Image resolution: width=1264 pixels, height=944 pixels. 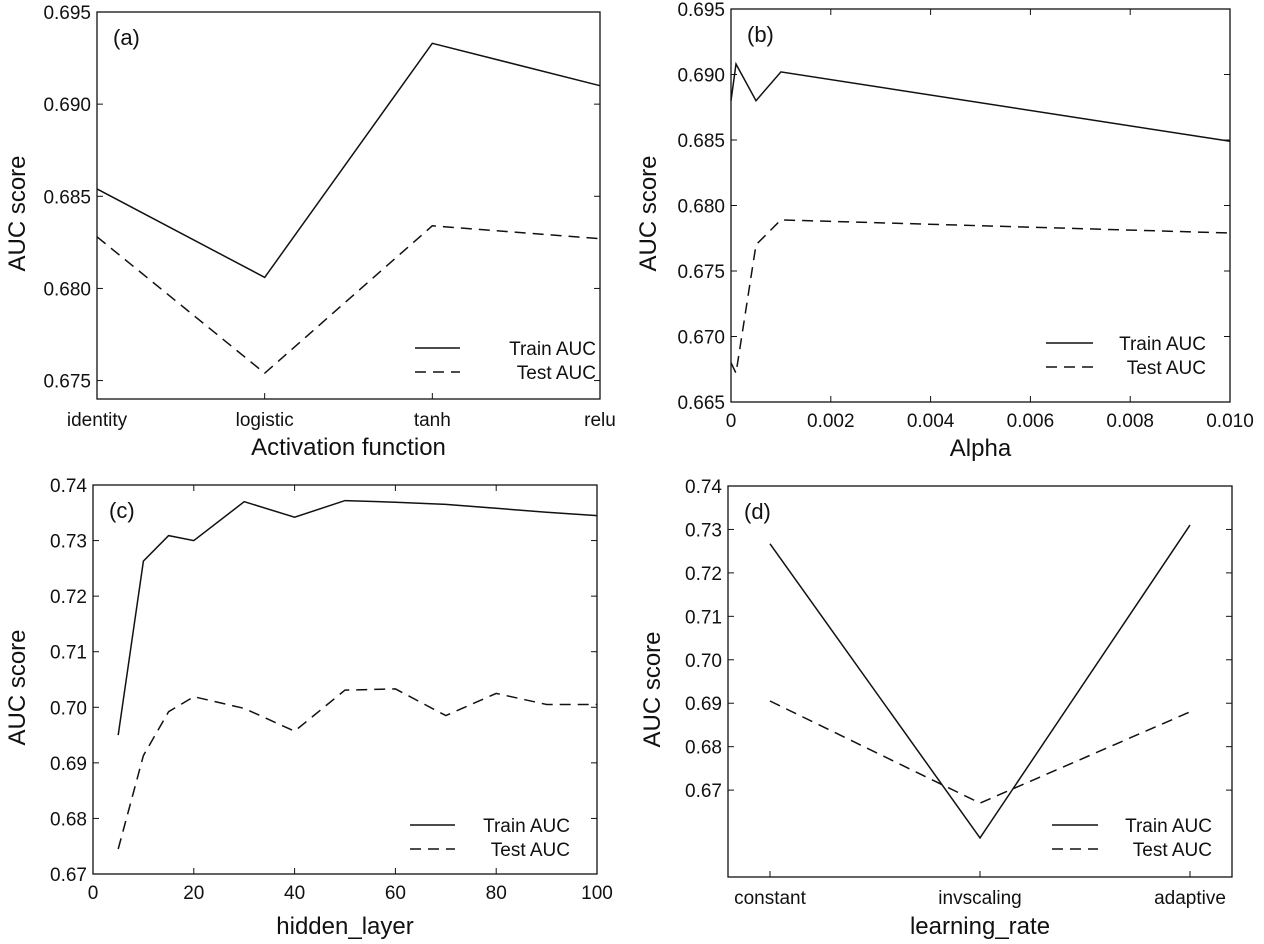 I want to click on x-axis-label: hidden_layer, so click(x=344, y=926).